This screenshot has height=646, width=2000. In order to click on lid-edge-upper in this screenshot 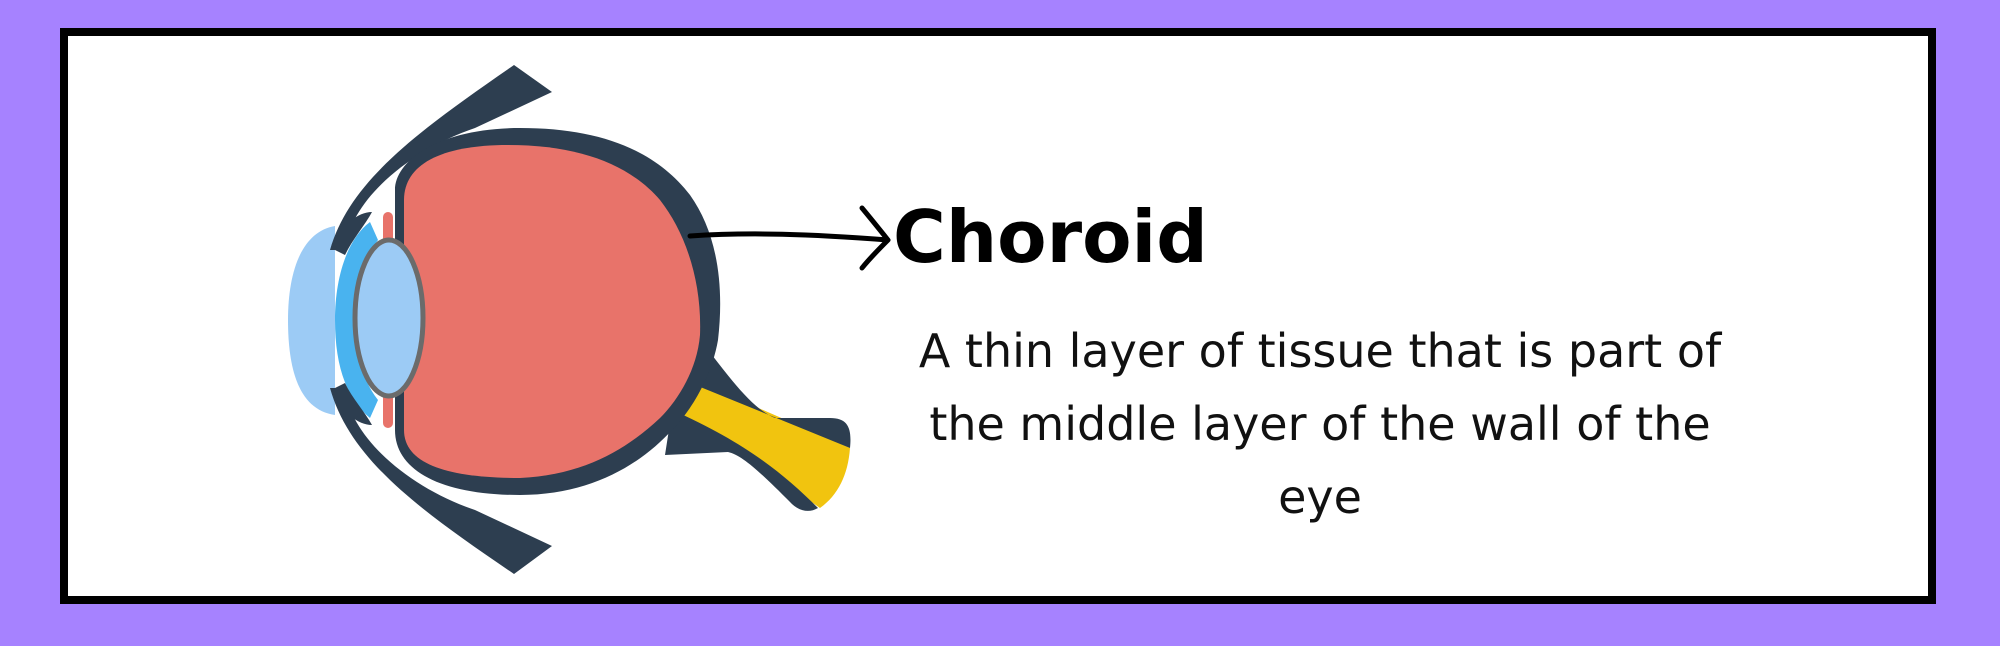, I will do `click(353, 233)`.